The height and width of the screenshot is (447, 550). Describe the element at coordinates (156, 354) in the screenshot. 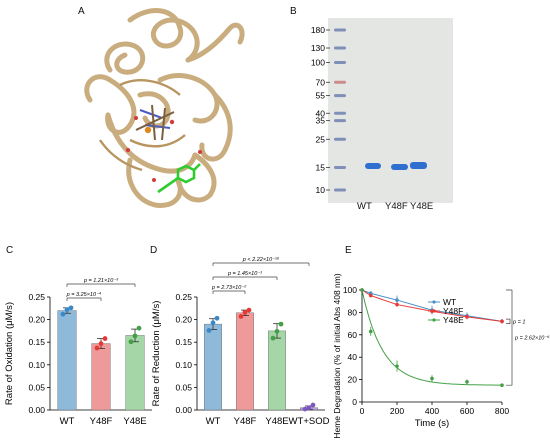

I see `y-axis-title: Rate of Reduction (μM/s)` at that location.